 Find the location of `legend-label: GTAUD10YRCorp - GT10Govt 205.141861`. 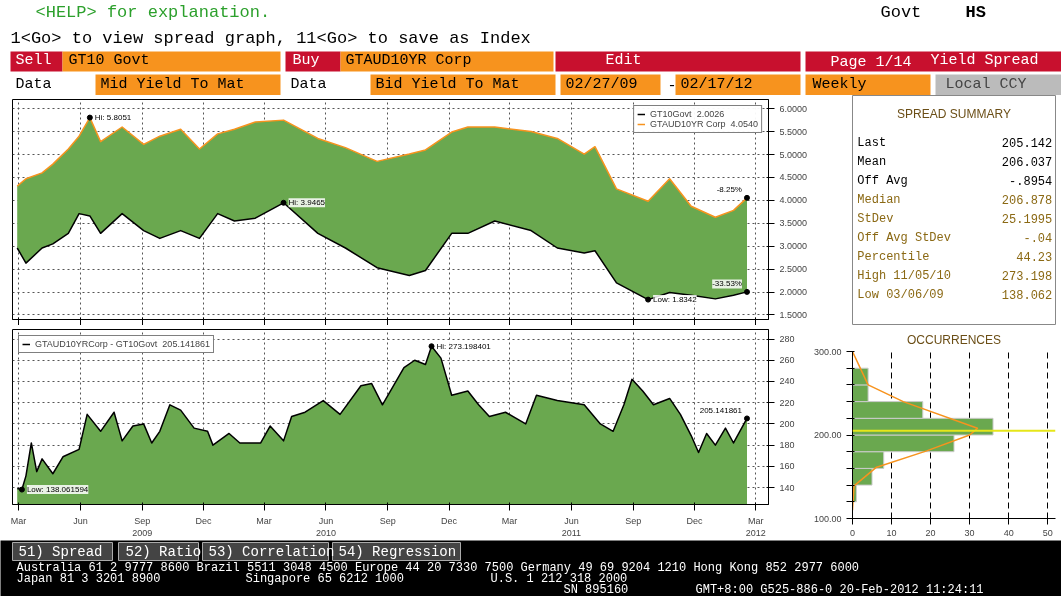

legend-label: GTAUD10YRCorp - GT10Govt 205.141861 is located at coordinates (122, 344).